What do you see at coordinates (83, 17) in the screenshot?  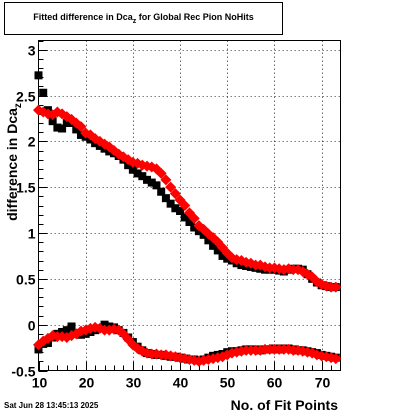 I see `chart-title-prefix: Fitted difference in Dca` at bounding box center [83, 17].